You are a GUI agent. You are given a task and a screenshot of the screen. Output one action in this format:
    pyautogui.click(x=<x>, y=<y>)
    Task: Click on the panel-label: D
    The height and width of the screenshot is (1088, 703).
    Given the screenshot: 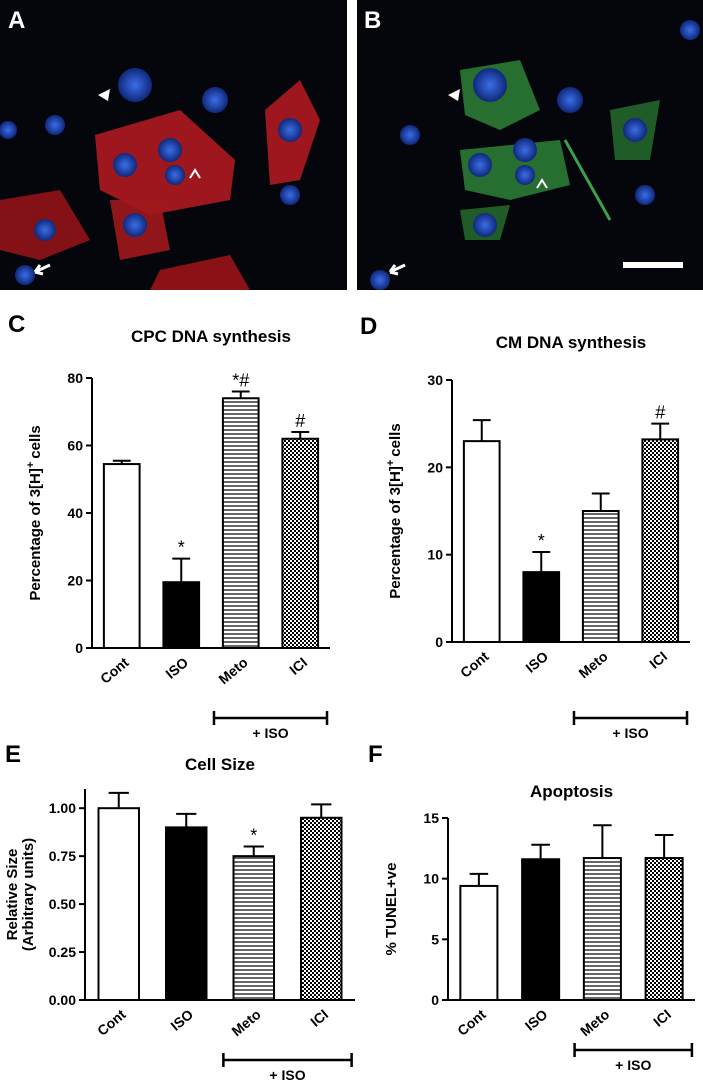 What is the action you would take?
    pyautogui.click(x=368, y=326)
    